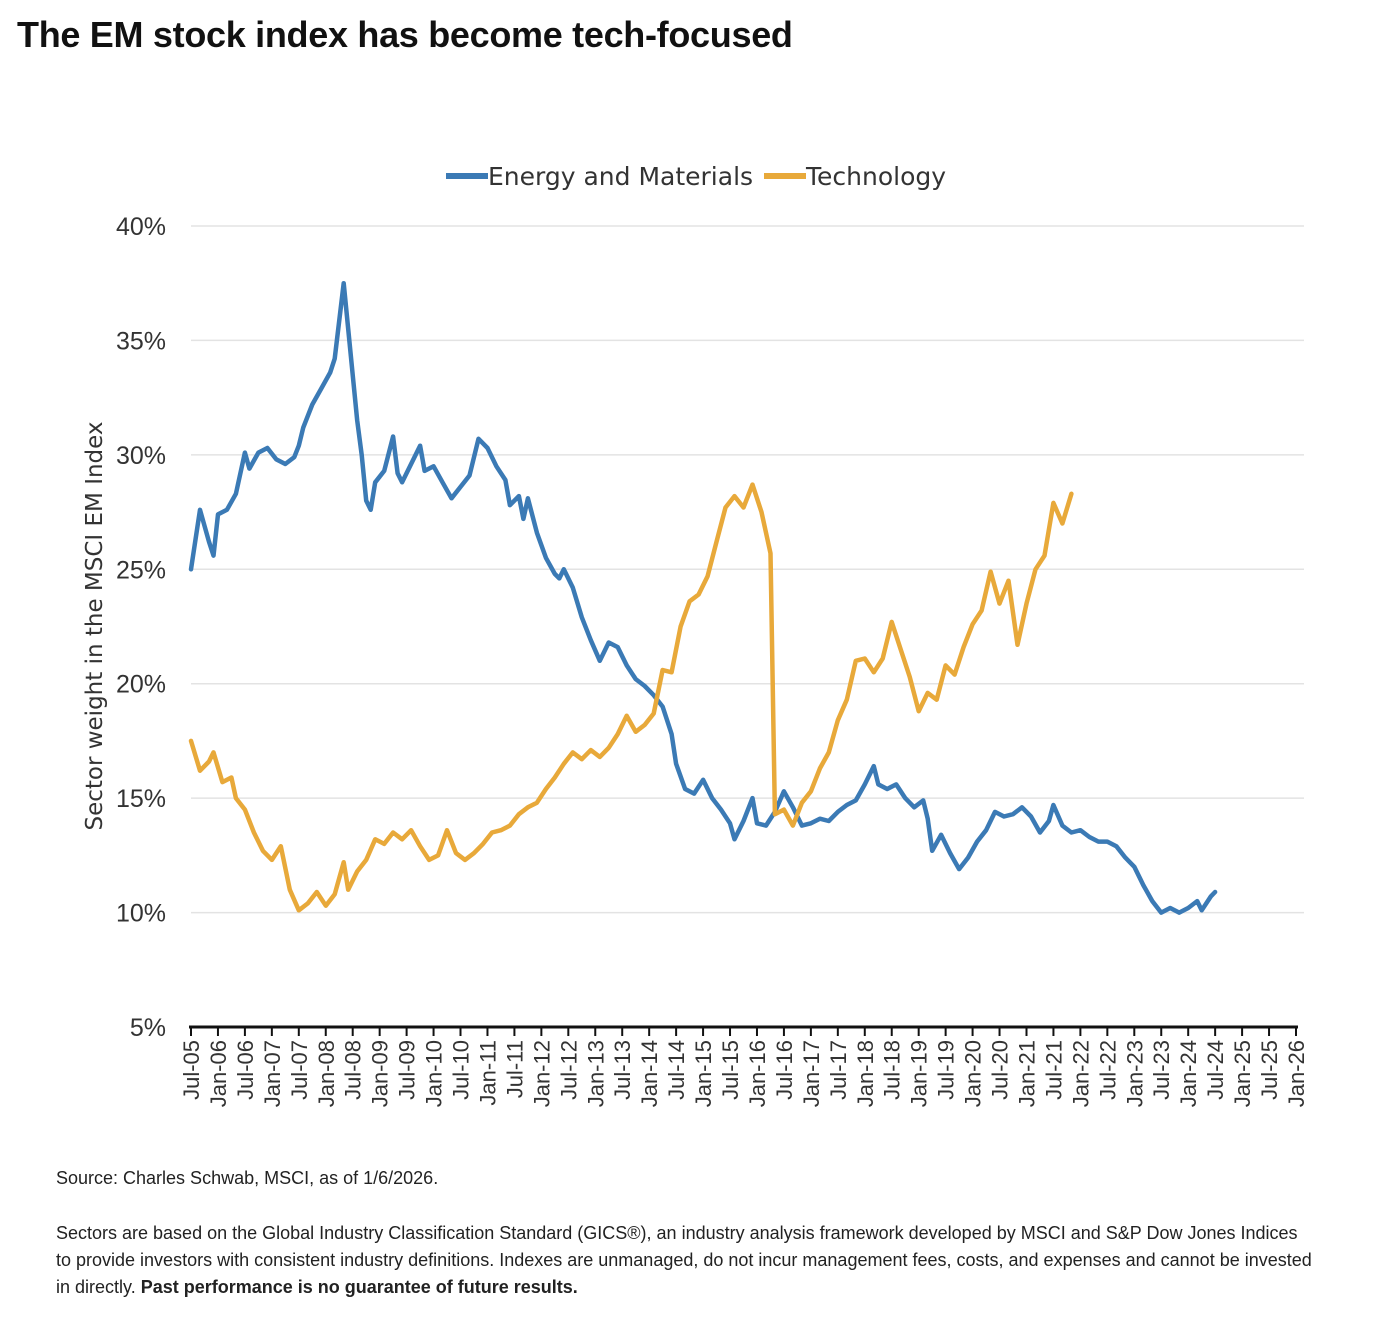 This screenshot has height=1330, width=1378. Describe the element at coordinates (1242, 1073) in the screenshot. I see `x-tick-label: Jan-25` at that location.